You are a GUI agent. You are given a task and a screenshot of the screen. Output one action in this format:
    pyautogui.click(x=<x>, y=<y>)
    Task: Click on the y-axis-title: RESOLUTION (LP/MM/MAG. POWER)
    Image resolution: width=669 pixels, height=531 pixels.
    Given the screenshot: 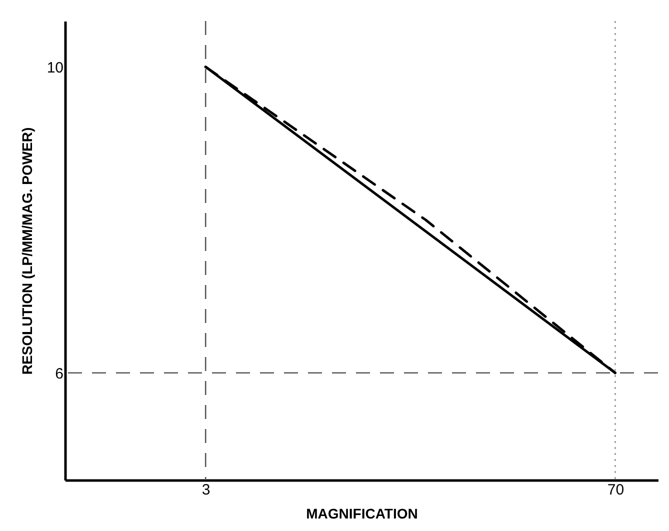 What is the action you would take?
    pyautogui.click(x=26, y=251)
    